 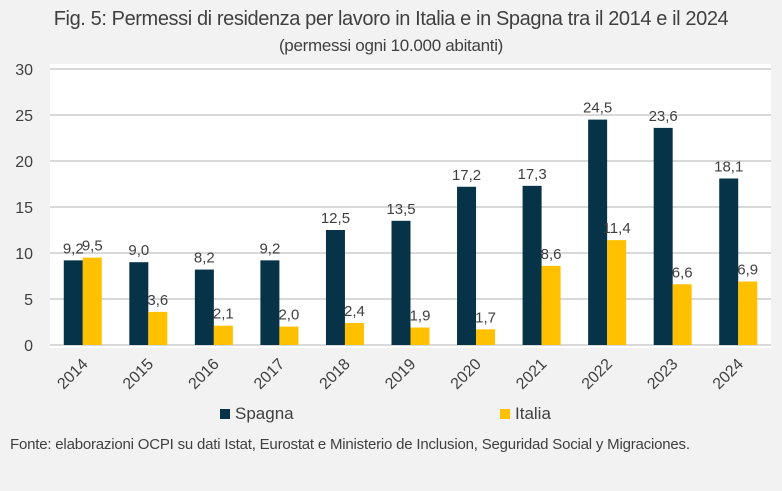 I want to click on legend-label-spagna: Spagna, so click(x=264, y=413).